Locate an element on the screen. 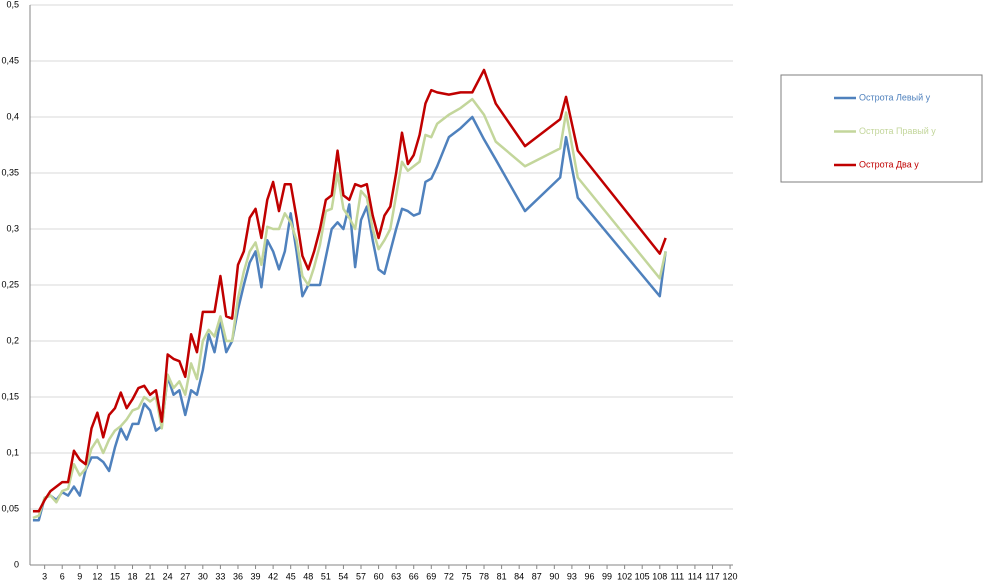 This screenshot has height=586, width=1000. legend-label: Острота Правый у is located at coordinates (897, 131).